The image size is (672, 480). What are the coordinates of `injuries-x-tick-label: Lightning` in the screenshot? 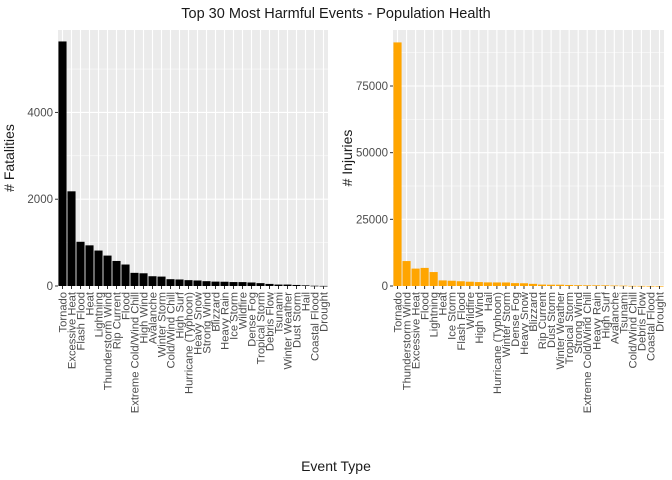 It's located at (435, 314).